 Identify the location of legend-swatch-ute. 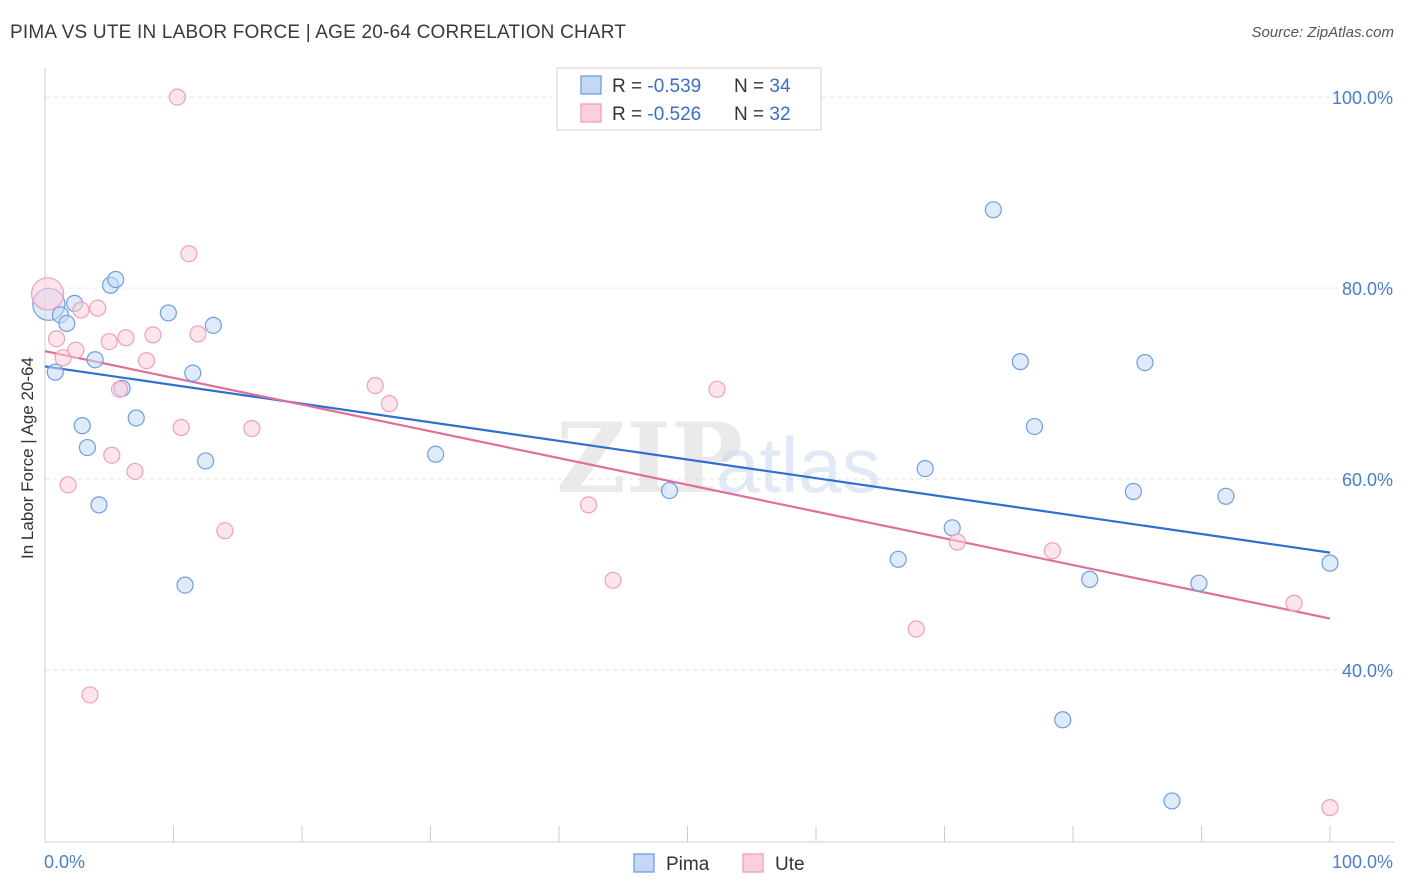
(591, 113).